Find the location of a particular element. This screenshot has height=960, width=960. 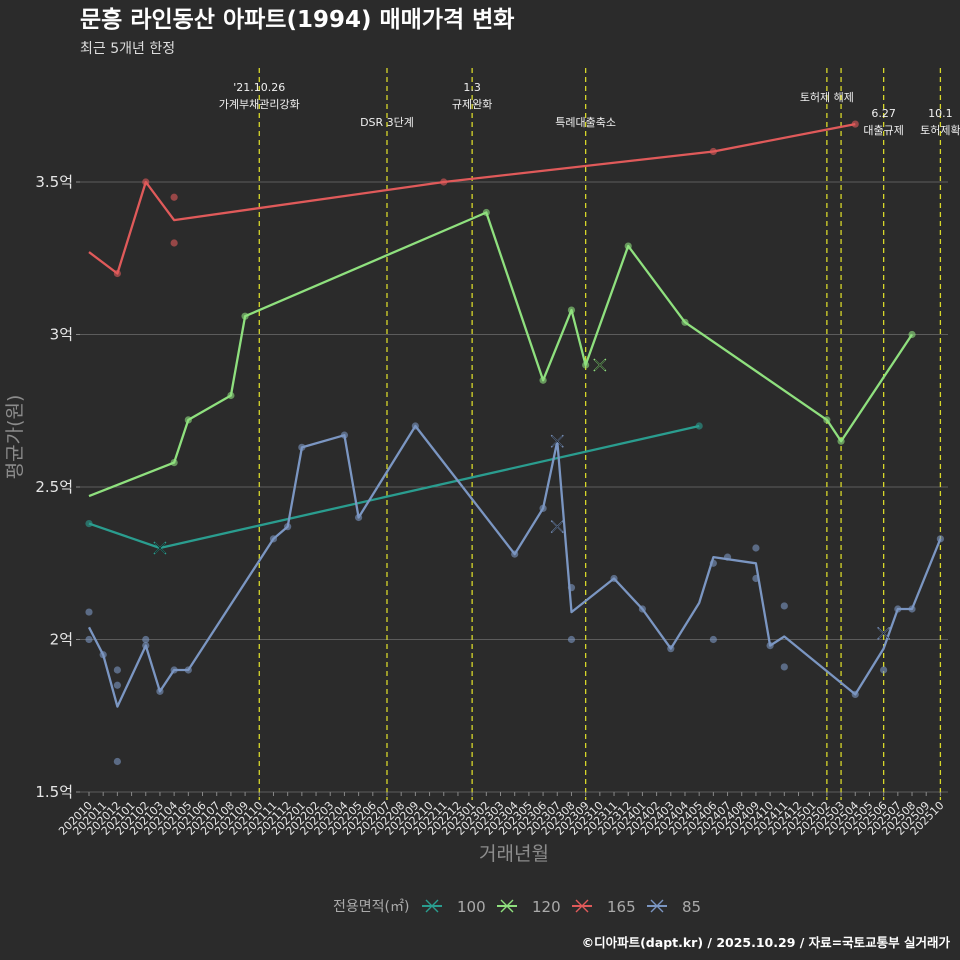

legend: 전용면적(㎡) 100 120 165 85 is located at coordinates (517, 907).